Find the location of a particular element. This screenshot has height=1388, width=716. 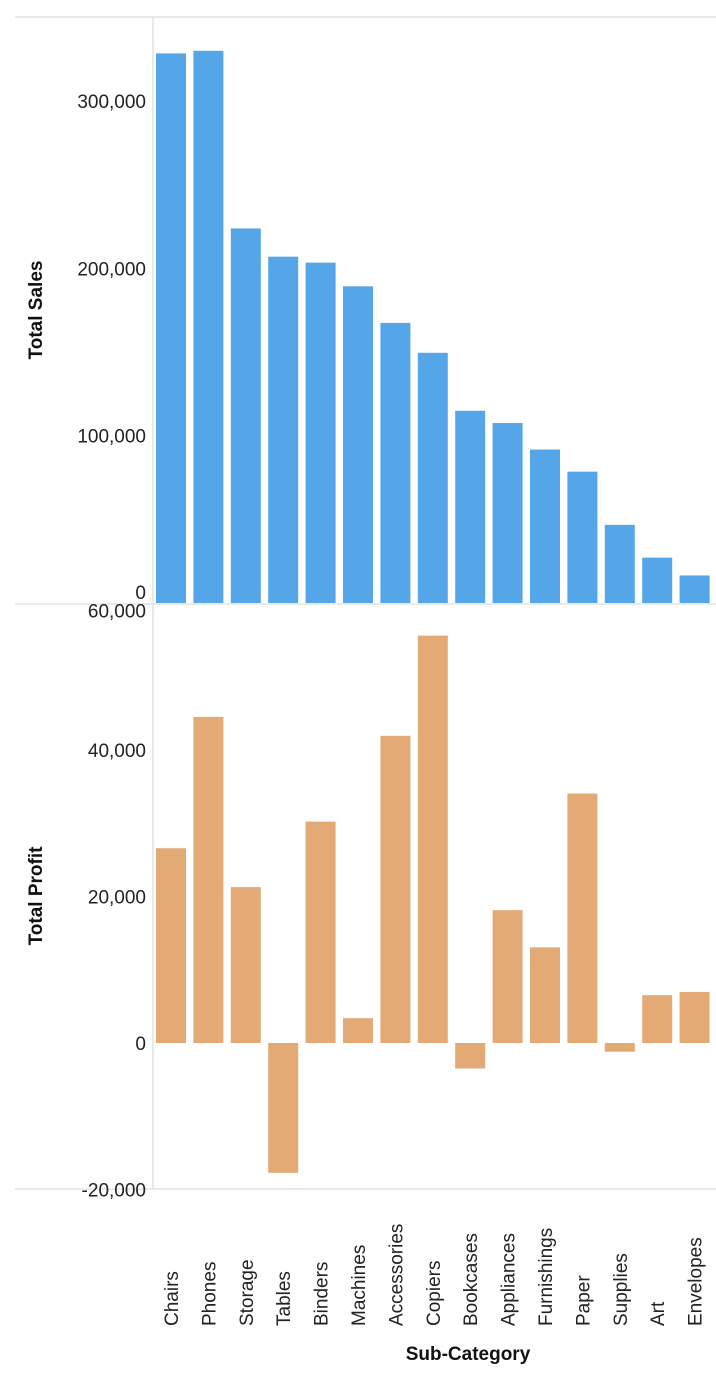

x-tick-label-appliances: Appliances is located at coordinates (509, 1279).